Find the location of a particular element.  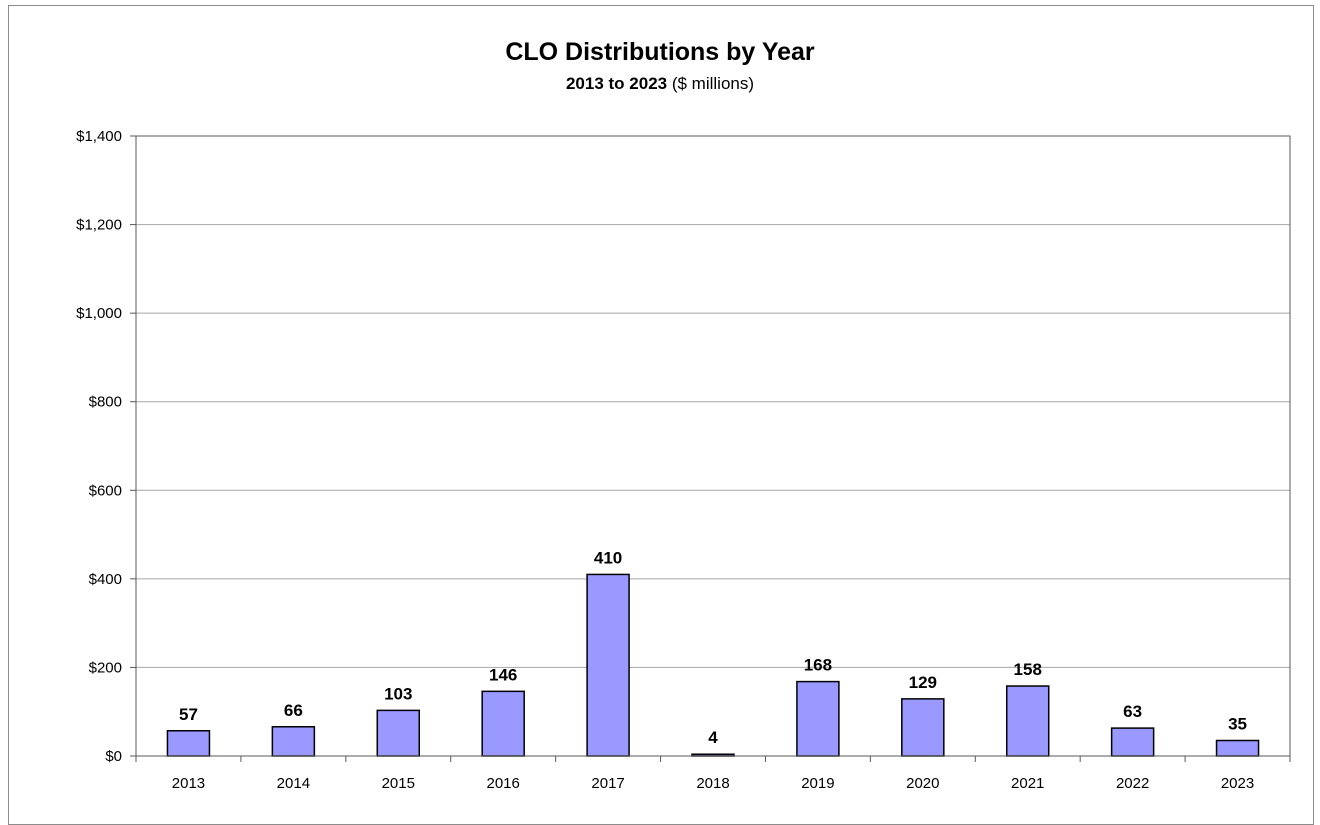

x-tick-label: 2016 is located at coordinates (502, 783).